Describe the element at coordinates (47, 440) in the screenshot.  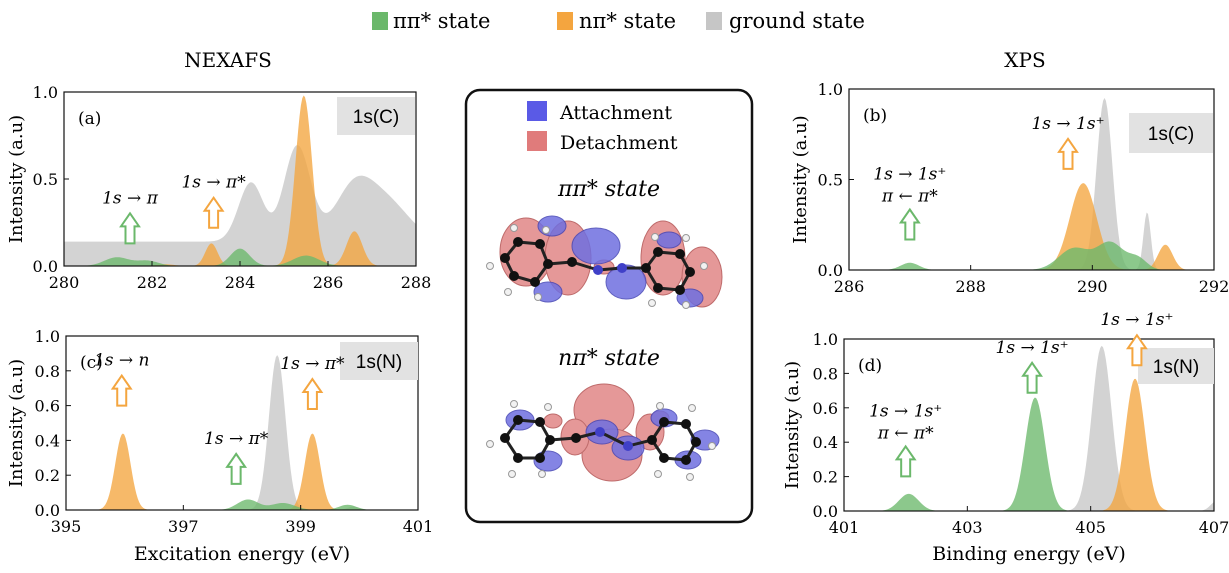
I see `y-tick-label-c-2: 0.4` at that location.